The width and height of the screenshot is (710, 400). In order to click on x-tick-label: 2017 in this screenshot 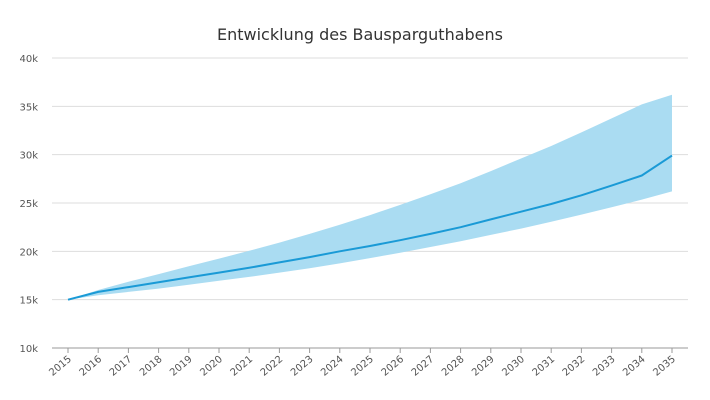, I will do `click(121, 366)`.